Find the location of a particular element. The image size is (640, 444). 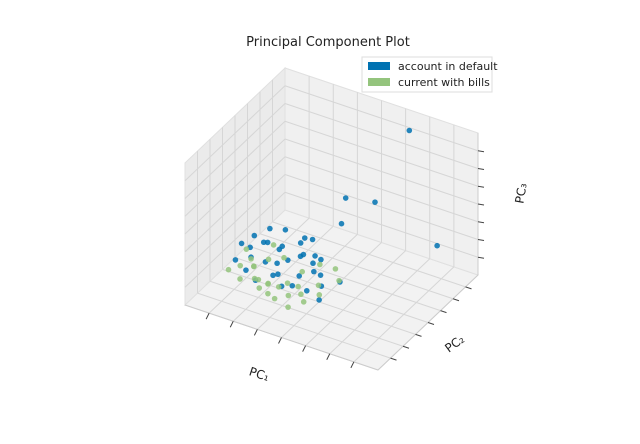

y-axis-label: PC₂ is located at coordinates (454, 343).